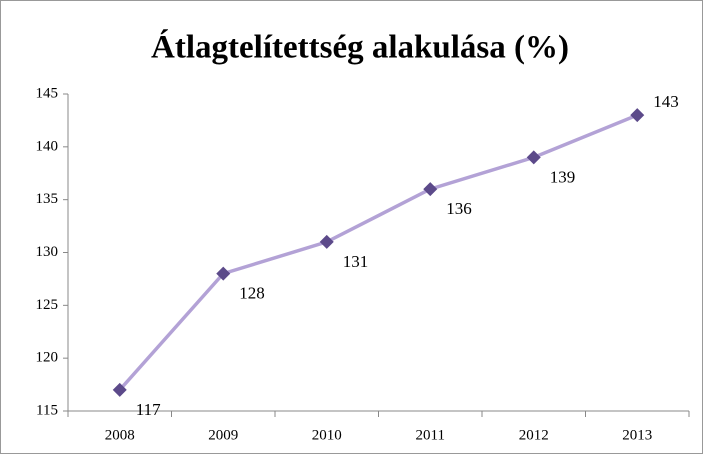 The image size is (703, 454). What do you see at coordinates (47, 358) in the screenshot?
I see `y-tick-label: 120` at bounding box center [47, 358].